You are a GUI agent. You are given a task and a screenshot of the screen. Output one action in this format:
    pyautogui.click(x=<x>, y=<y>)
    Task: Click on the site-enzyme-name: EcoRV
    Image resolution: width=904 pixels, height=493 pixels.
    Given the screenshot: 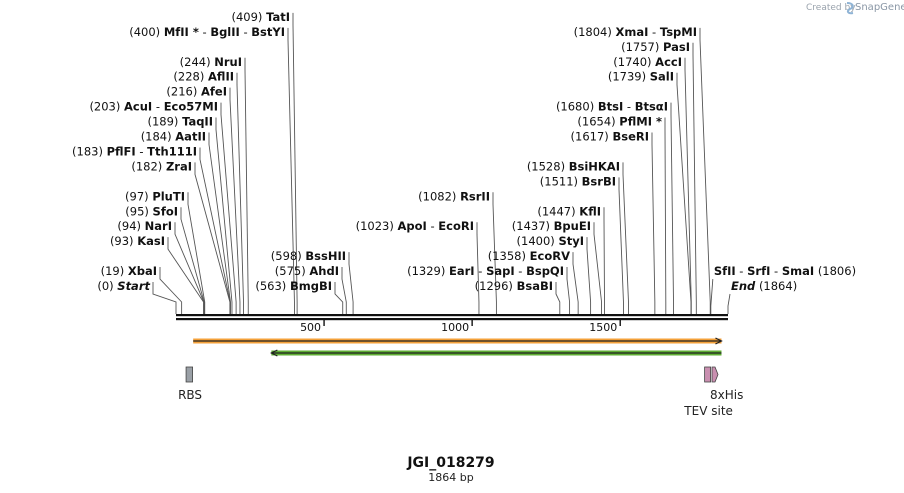 What is the action you would take?
    pyautogui.click(x=550, y=256)
    